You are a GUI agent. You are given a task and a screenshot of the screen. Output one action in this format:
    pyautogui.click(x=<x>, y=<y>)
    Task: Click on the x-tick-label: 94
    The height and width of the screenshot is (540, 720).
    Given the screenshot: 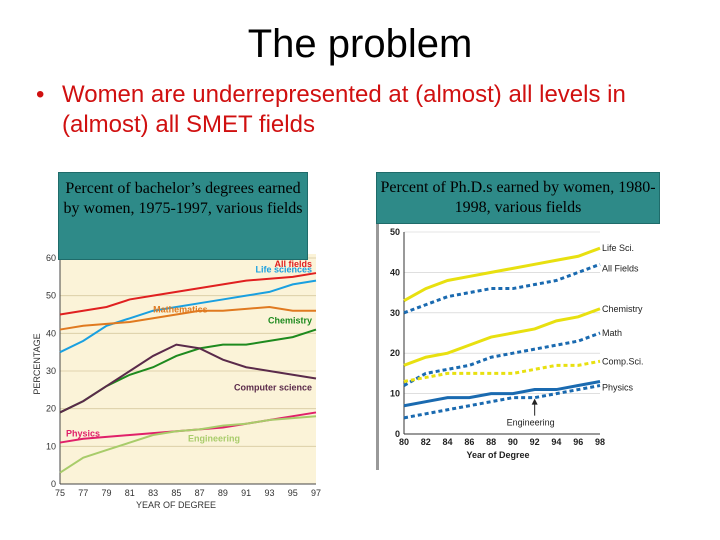 What is the action you would take?
    pyautogui.click(x=556, y=442)
    